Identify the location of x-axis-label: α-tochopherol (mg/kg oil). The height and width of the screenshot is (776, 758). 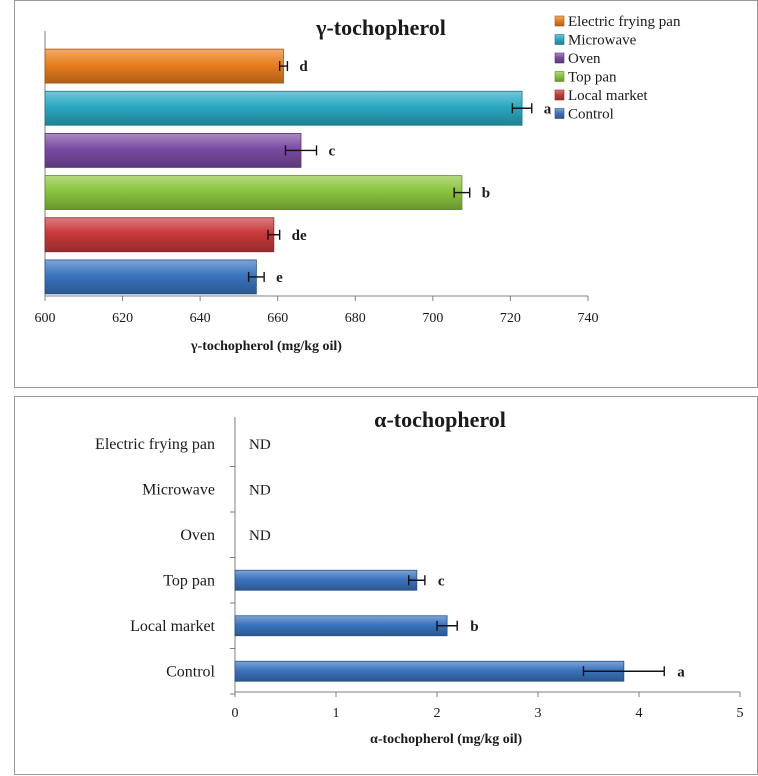
(446, 739).